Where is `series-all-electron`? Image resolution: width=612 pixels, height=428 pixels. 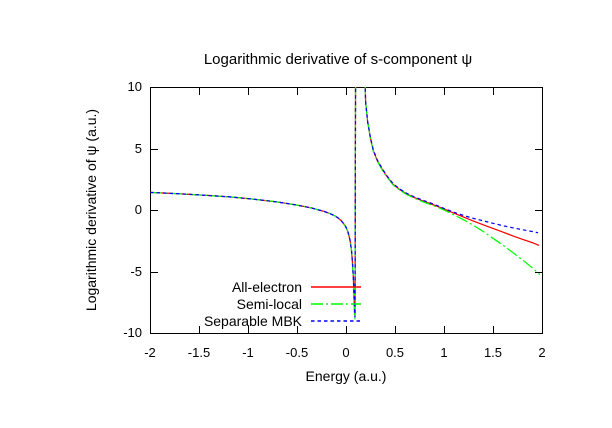
series-all-electron is located at coordinates (452, 166).